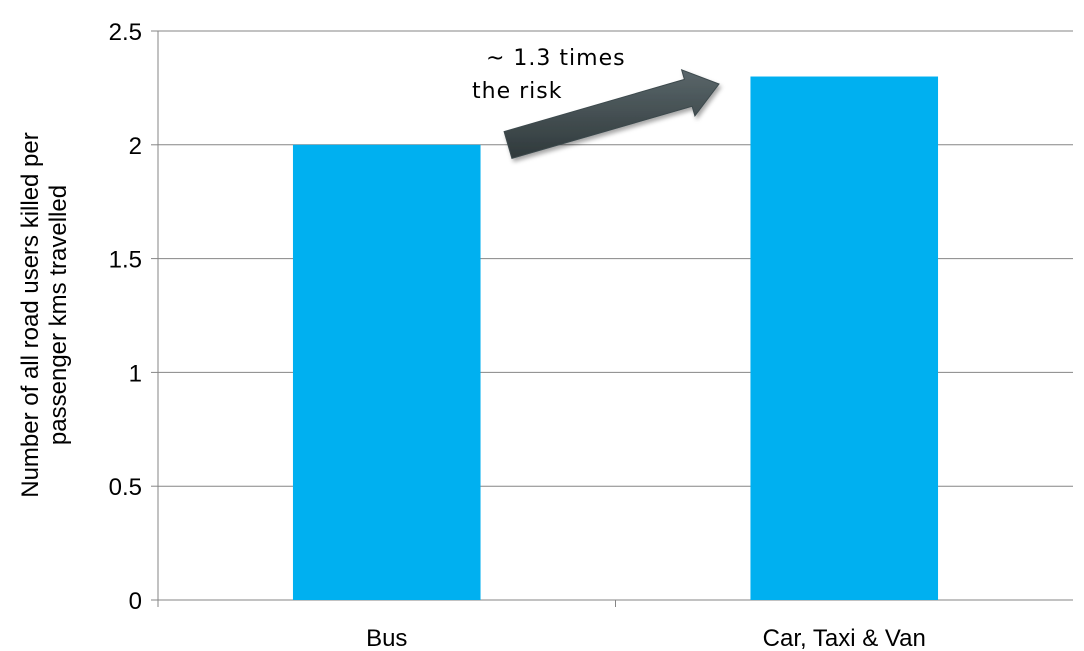  Describe the element at coordinates (135, 601) in the screenshot. I see `y-tick-label: 0` at that location.